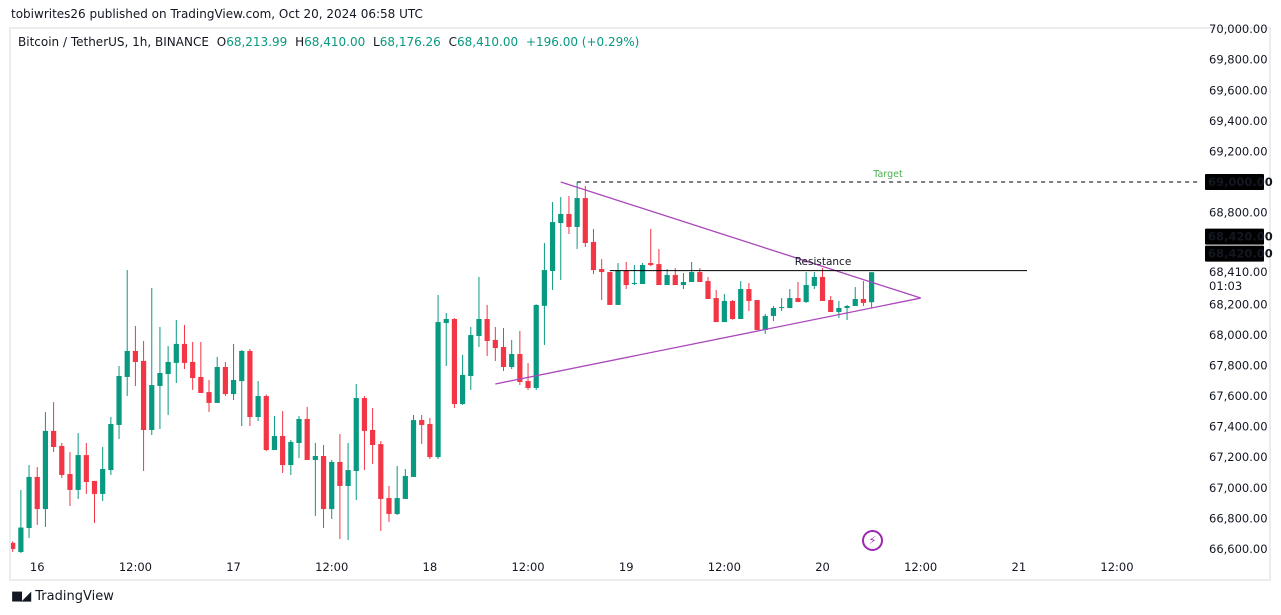 This screenshot has width=1281, height=615. Describe the element at coordinates (708, 341) in the screenshot. I see `triangle-lower-trendline` at that location.